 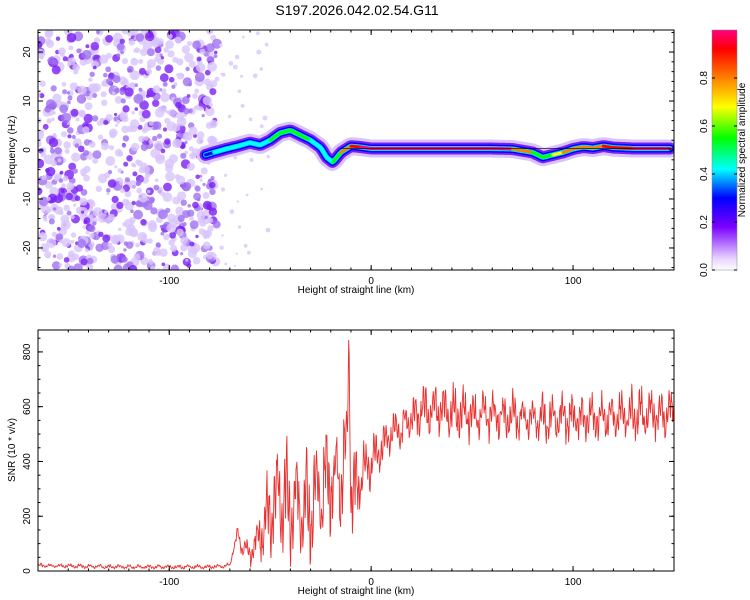 What do you see at coordinates (169, 281) in the screenshot?
I see `x-tick-label: -100` at bounding box center [169, 281].